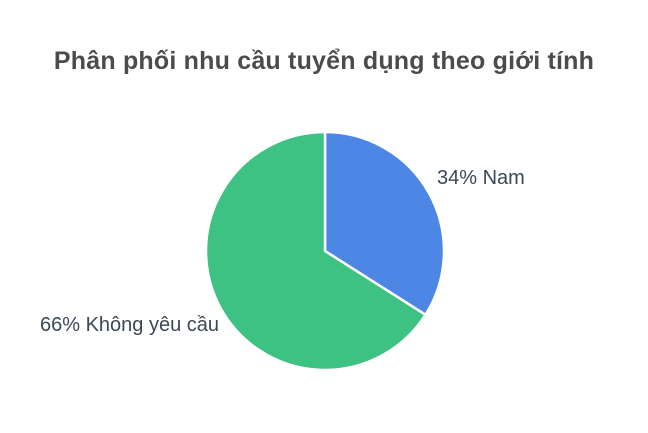 Image resolution: width=648 pixels, height=433 pixels. I want to click on slice-label-khong-yeu-cau: 66% Không yêu cầu, so click(130, 325).